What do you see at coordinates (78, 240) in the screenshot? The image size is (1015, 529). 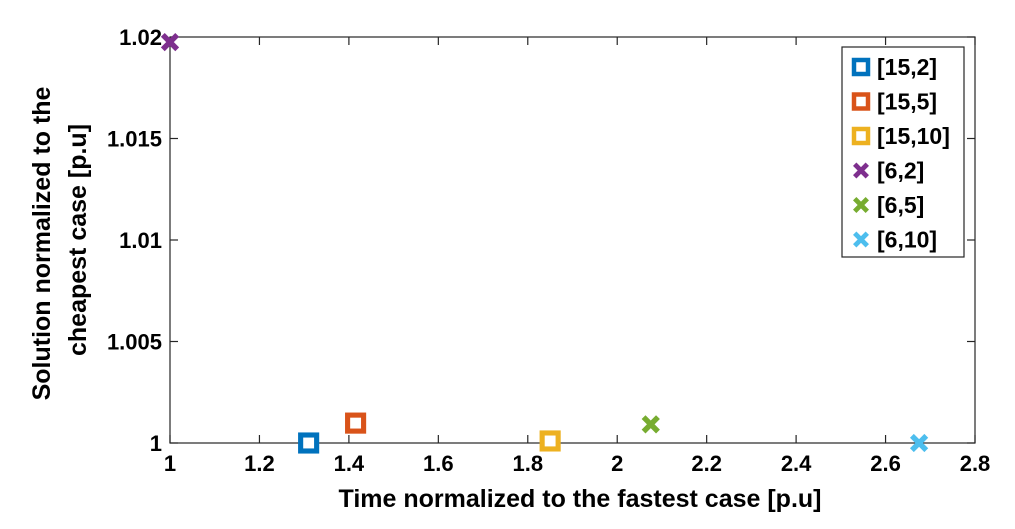 I see `y-axis-label-line-2: cheapest case [p.u]` at bounding box center [78, 240].